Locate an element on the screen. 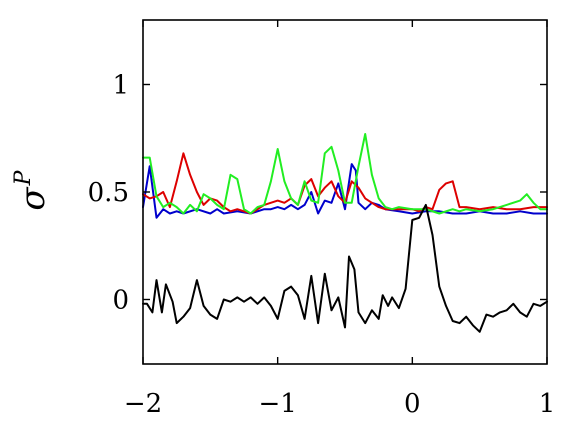  x-tick-label: 0 is located at coordinates (412, 404).